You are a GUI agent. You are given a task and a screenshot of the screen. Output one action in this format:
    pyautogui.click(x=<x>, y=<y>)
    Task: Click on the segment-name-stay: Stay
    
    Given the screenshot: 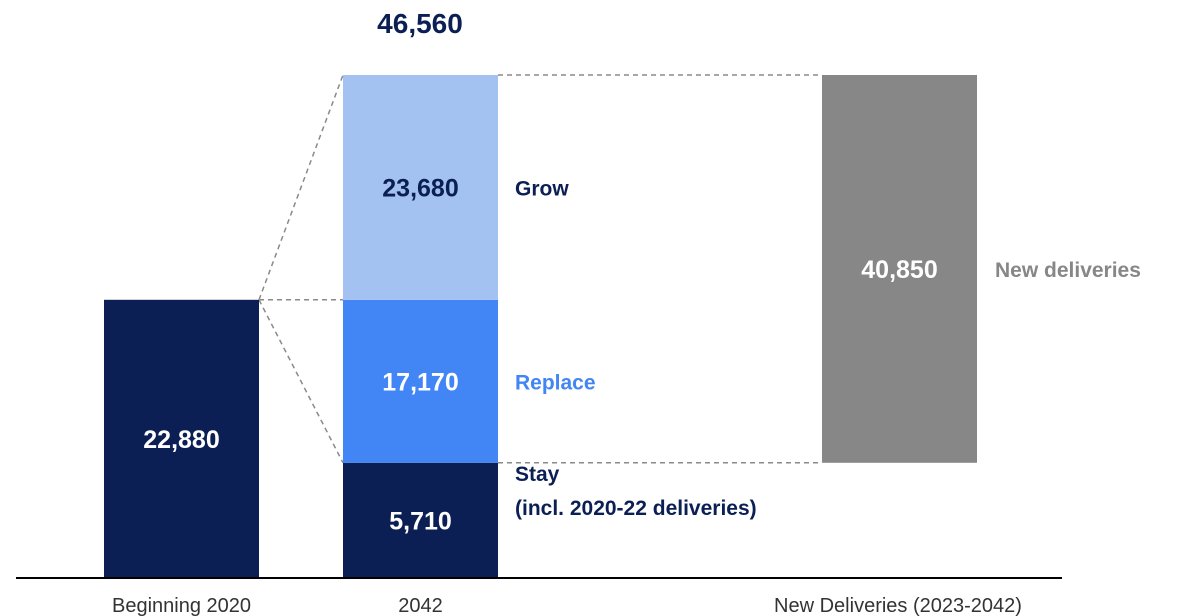 What is the action you would take?
    pyautogui.click(x=537, y=474)
    